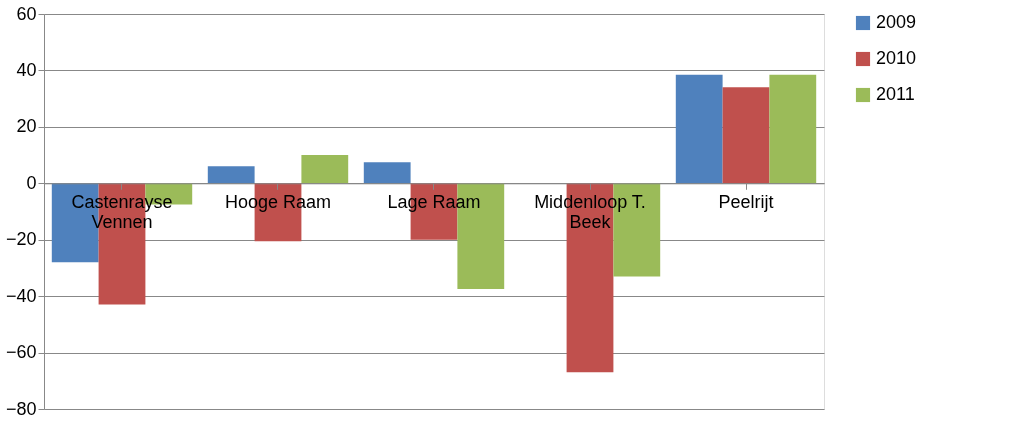 This screenshot has width=1026, height=441. Describe the element at coordinates (26, 126) in the screenshot. I see `y-tick-label: 20` at that location.